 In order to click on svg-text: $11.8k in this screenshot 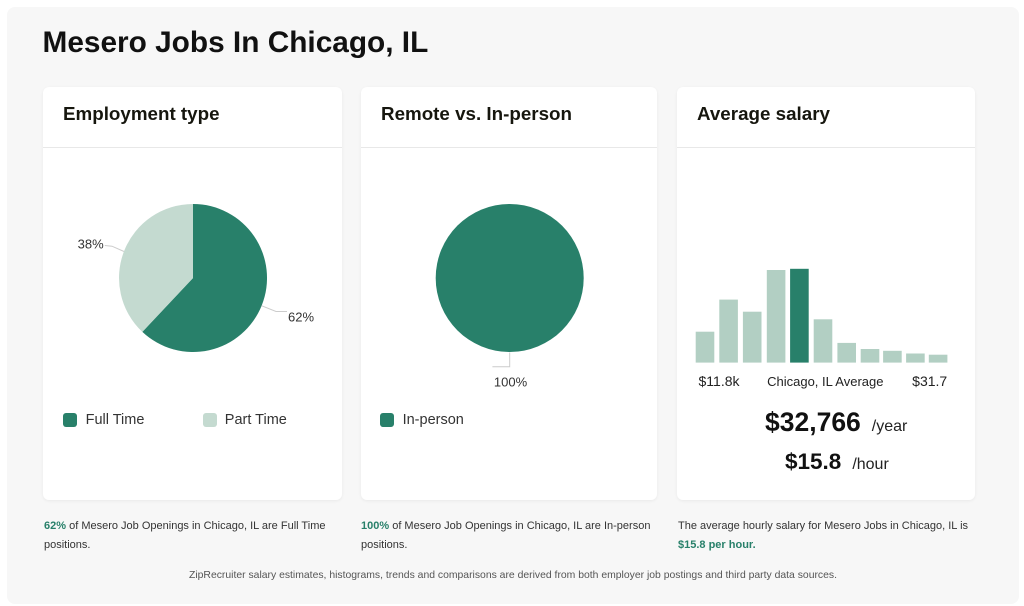, I will do `click(720, 381)`.